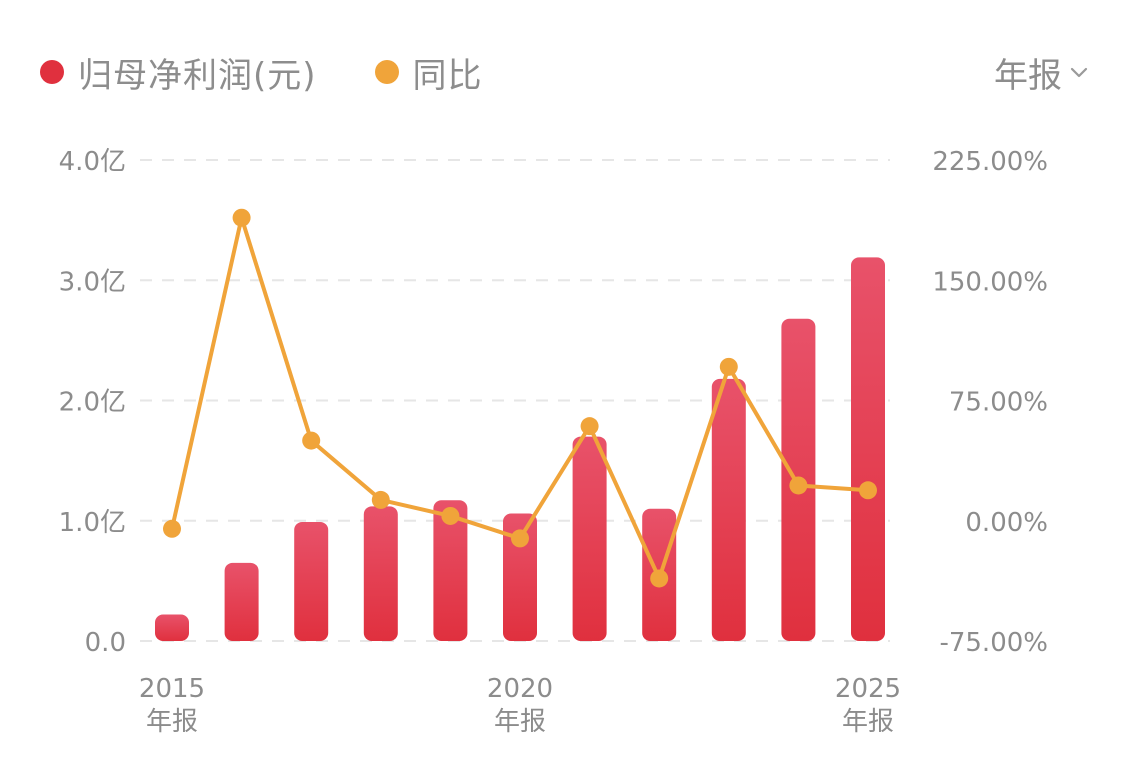 The height and width of the screenshot is (759, 1126). Describe the element at coordinates (1028, 75) in the screenshot. I see `period-selector-label: 年报` at that location.